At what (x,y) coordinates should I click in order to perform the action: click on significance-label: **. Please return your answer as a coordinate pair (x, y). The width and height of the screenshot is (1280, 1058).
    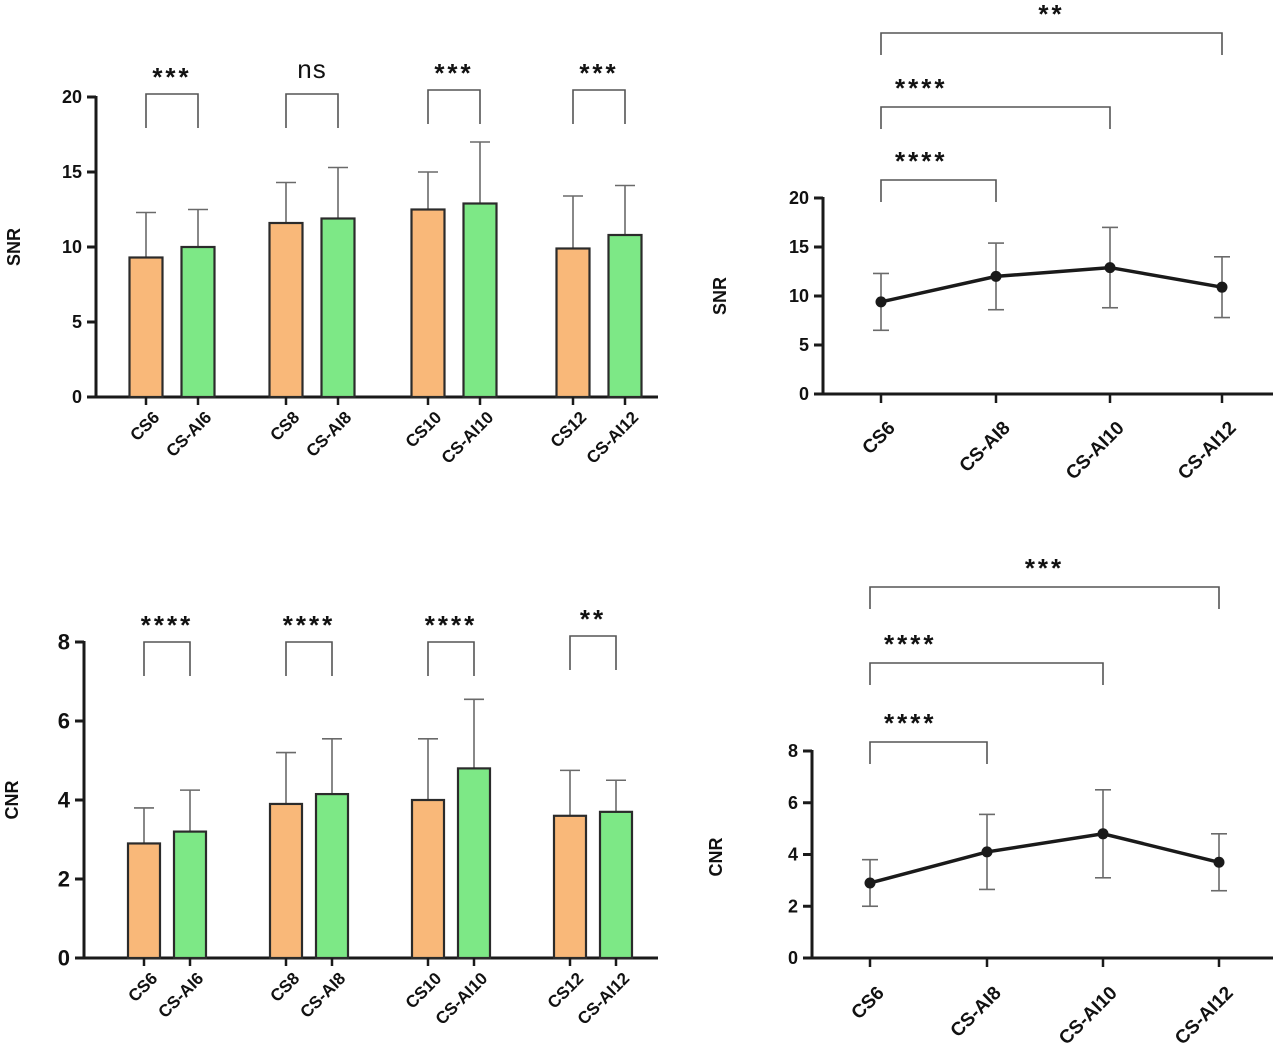
    Looking at the image, I should click on (1051, 14).